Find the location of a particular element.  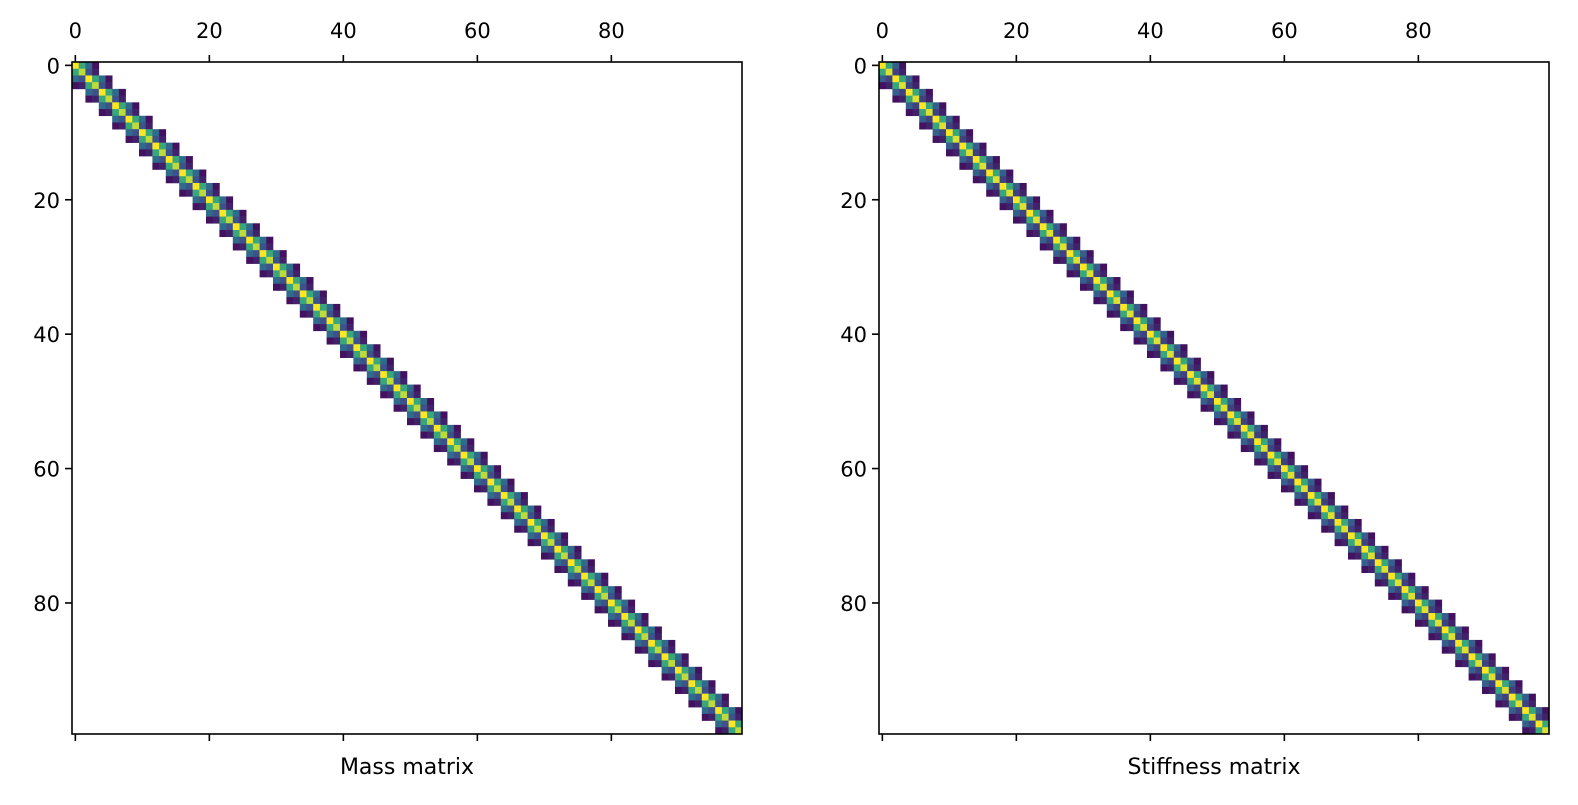

y-tick-label: 40 is located at coordinates (853, 335).